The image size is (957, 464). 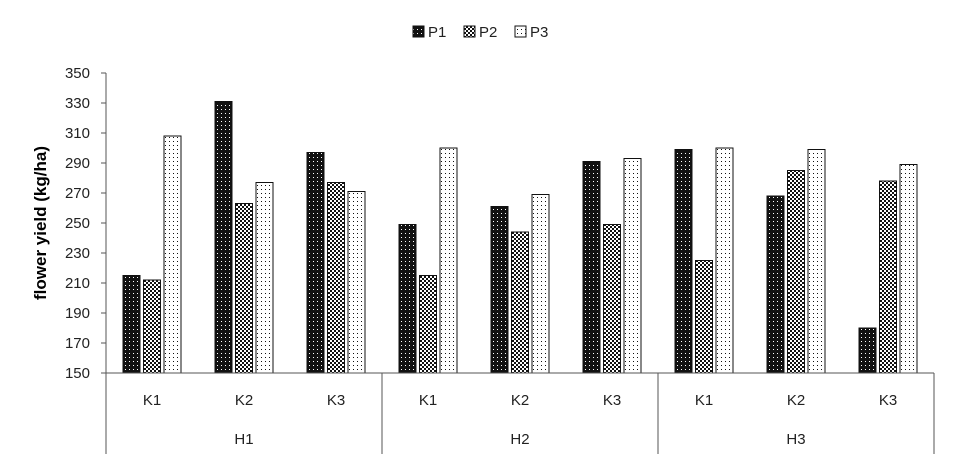 What do you see at coordinates (77, 223) in the screenshot?
I see `y-tick-label: 250` at bounding box center [77, 223].